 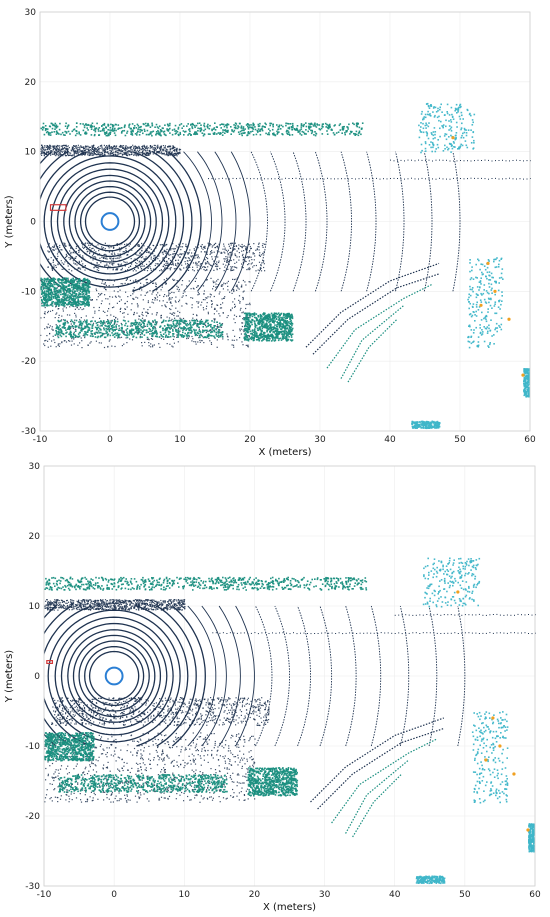 I want to click on scan-rings, so click(x=250, y=221).